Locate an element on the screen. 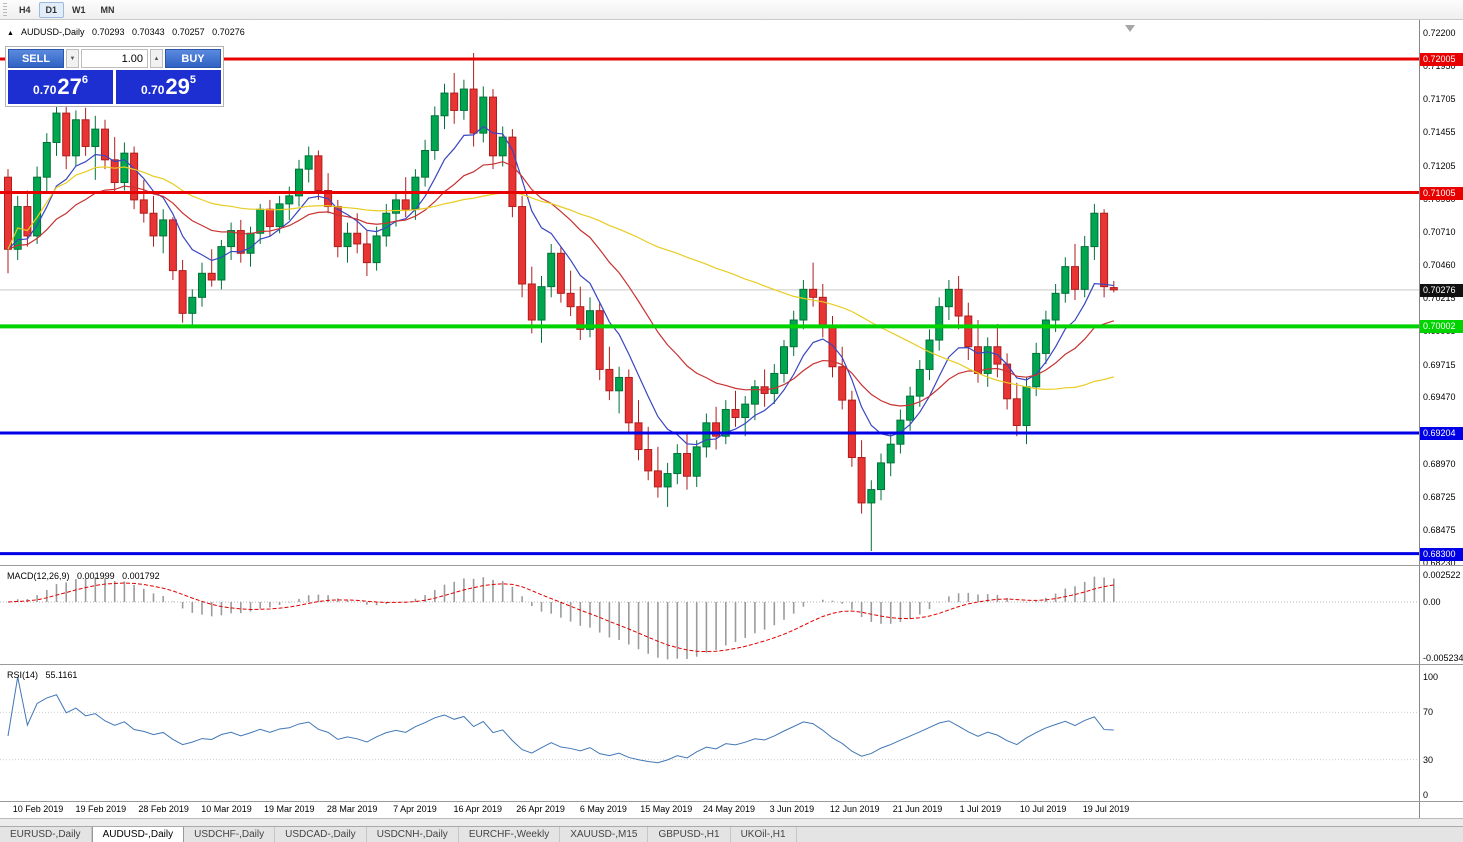  price-axis-tick: 0.69470 is located at coordinates (1439, 397).